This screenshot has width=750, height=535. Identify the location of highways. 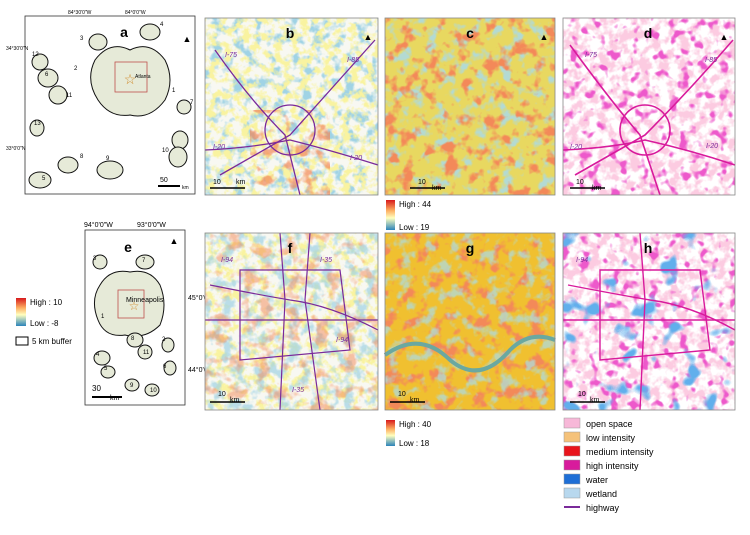
(649, 117).